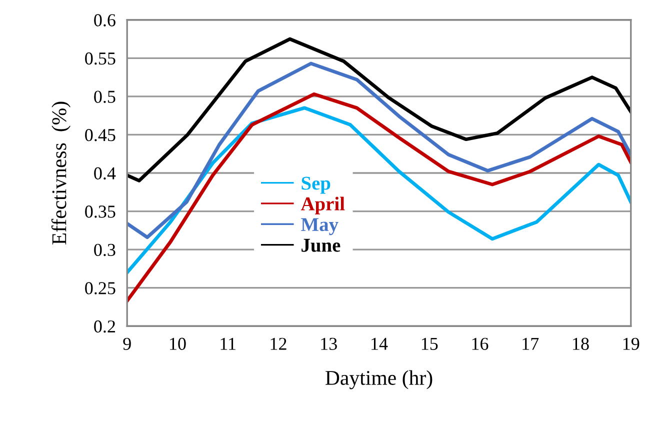 This screenshot has width=662, height=423. What do you see at coordinates (480, 344) in the screenshot?
I see `x-tick-label: 16` at bounding box center [480, 344].